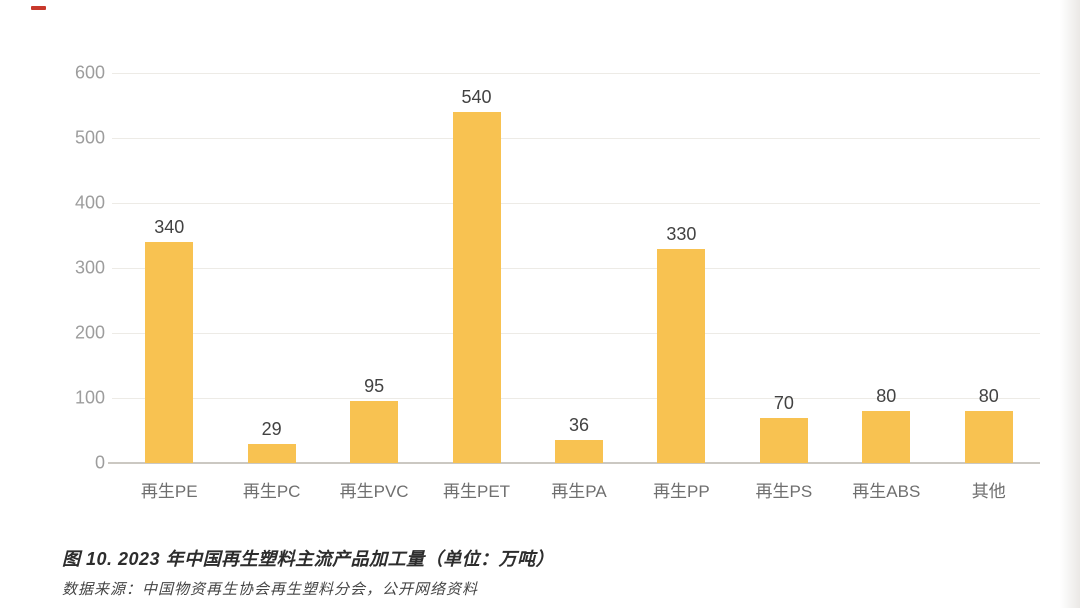  I want to click on bar-column: 95 再生PVC, so click(374, 287).